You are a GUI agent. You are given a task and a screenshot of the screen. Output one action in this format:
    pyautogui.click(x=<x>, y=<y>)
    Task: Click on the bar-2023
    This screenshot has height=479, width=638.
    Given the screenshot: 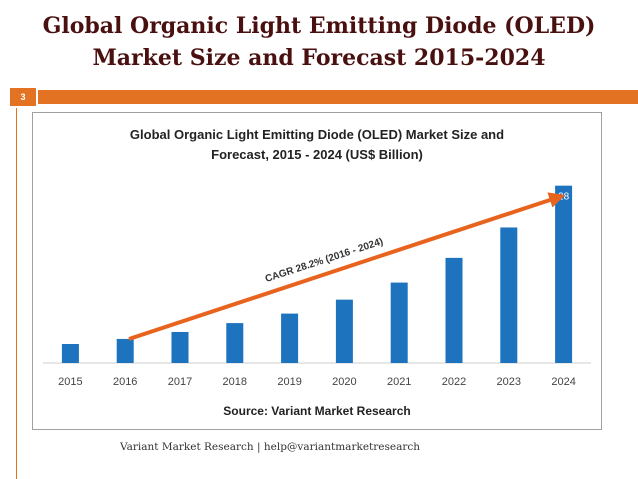 What is the action you would take?
    pyautogui.click(x=509, y=295)
    